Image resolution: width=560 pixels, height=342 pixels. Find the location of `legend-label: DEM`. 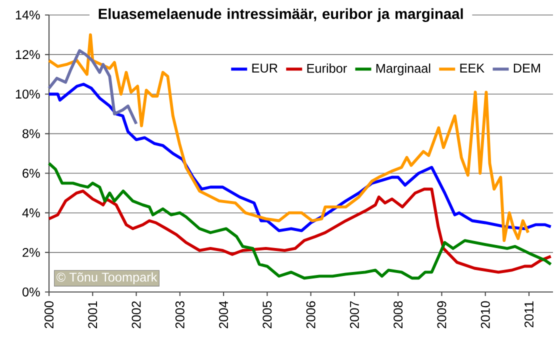

legend-label: DEM is located at coordinates (527, 68).